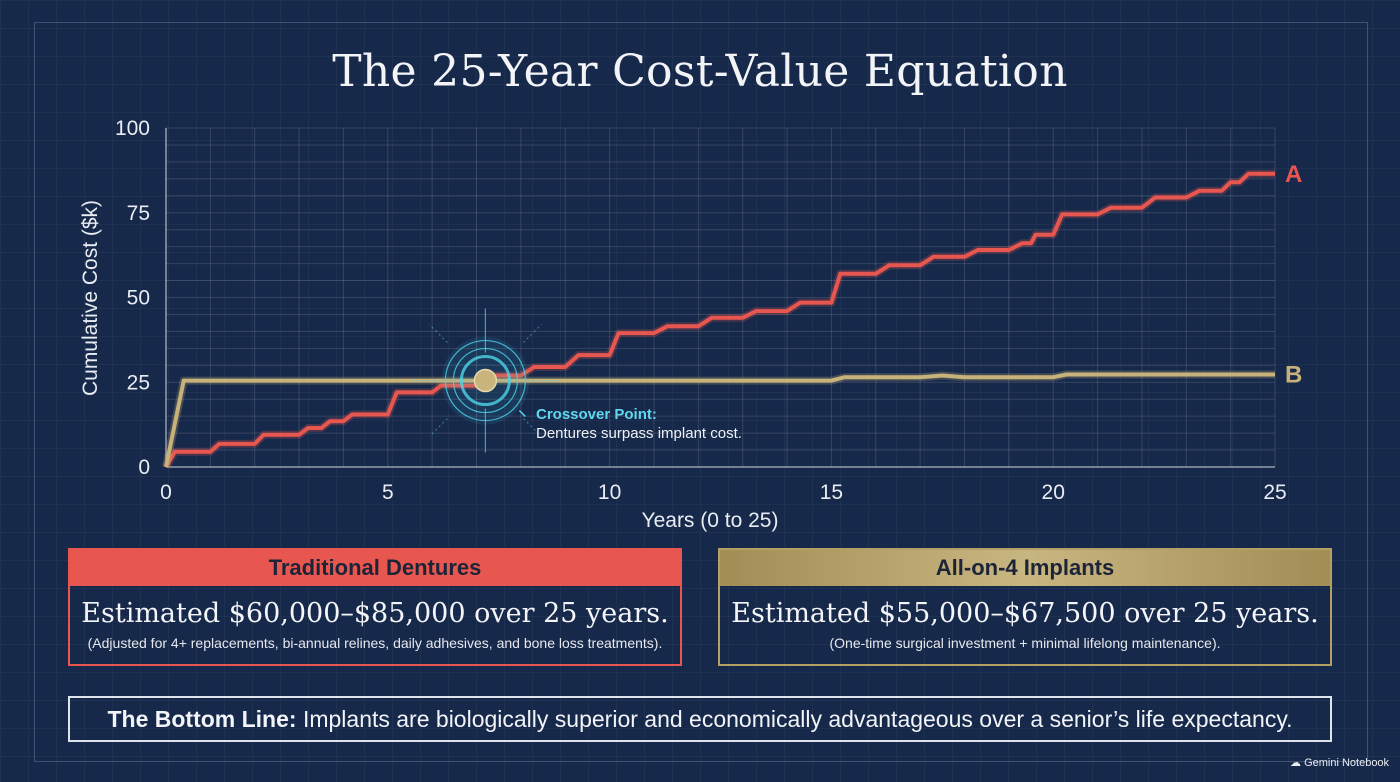 The height and width of the screenshot is (782, 1400). I want to click on dentures-card-title: Traditional Dentures, so click(375, 568).